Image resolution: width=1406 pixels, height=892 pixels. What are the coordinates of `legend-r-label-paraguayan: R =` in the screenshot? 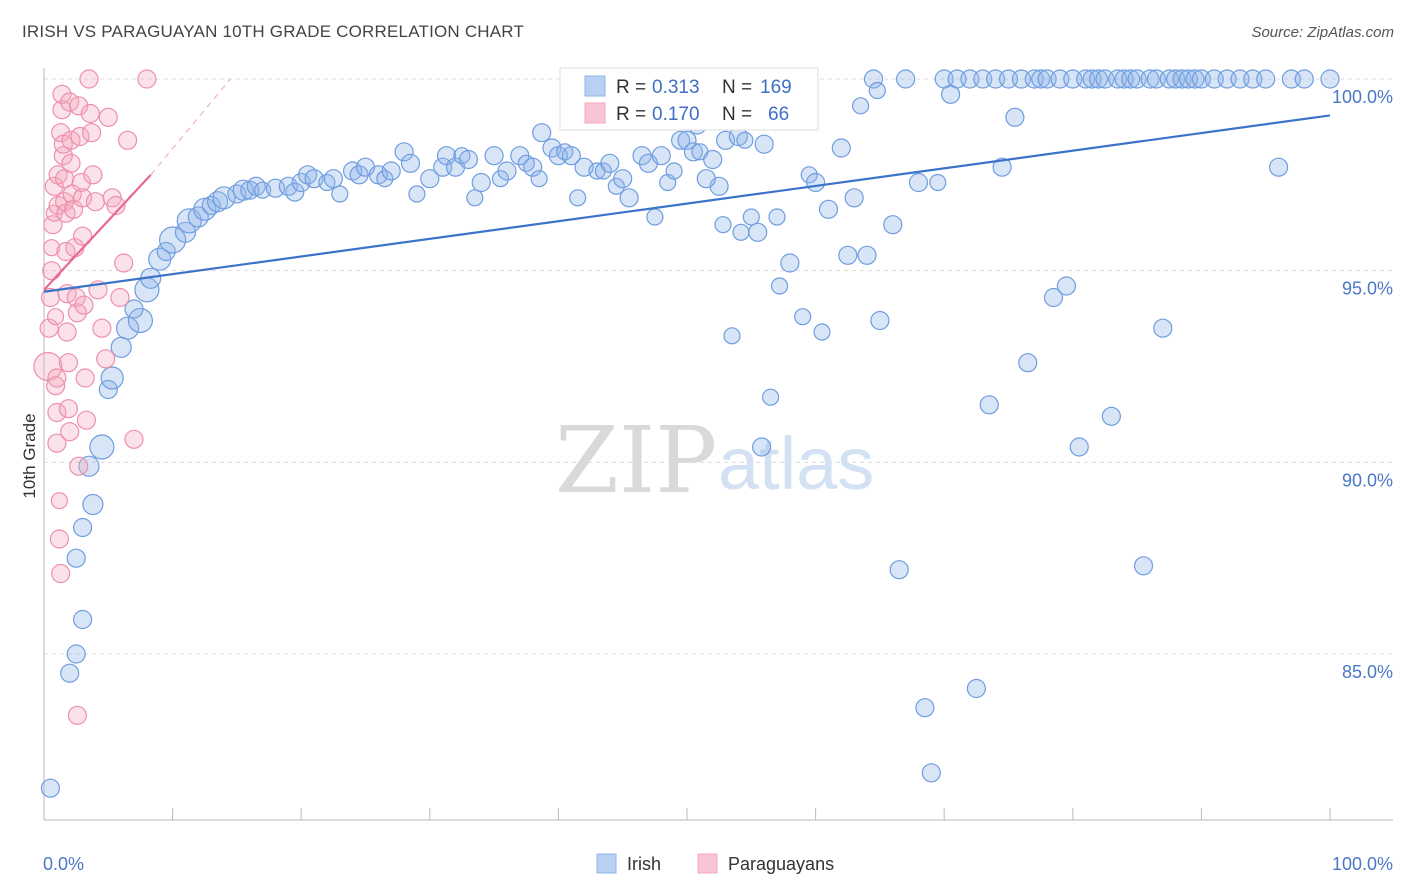 It's located at (631, 114).